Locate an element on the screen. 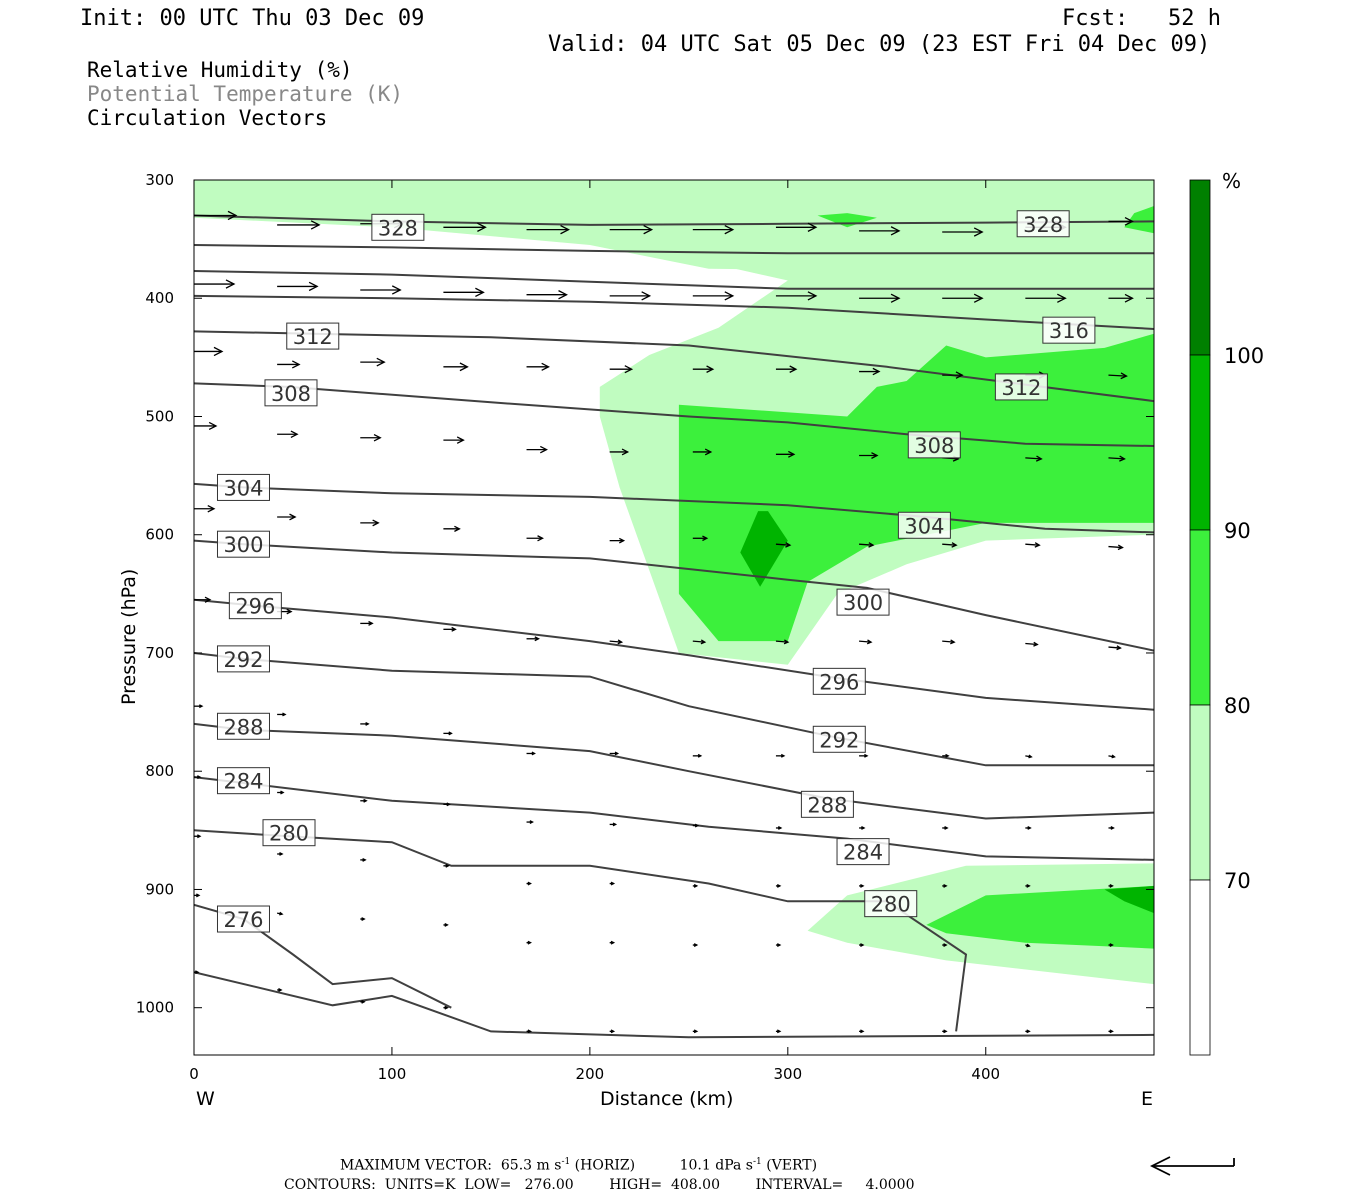 The image size is (1350, 1200). max-vert-value: 10.1 dPa s is located at coordinates (716, 1165).